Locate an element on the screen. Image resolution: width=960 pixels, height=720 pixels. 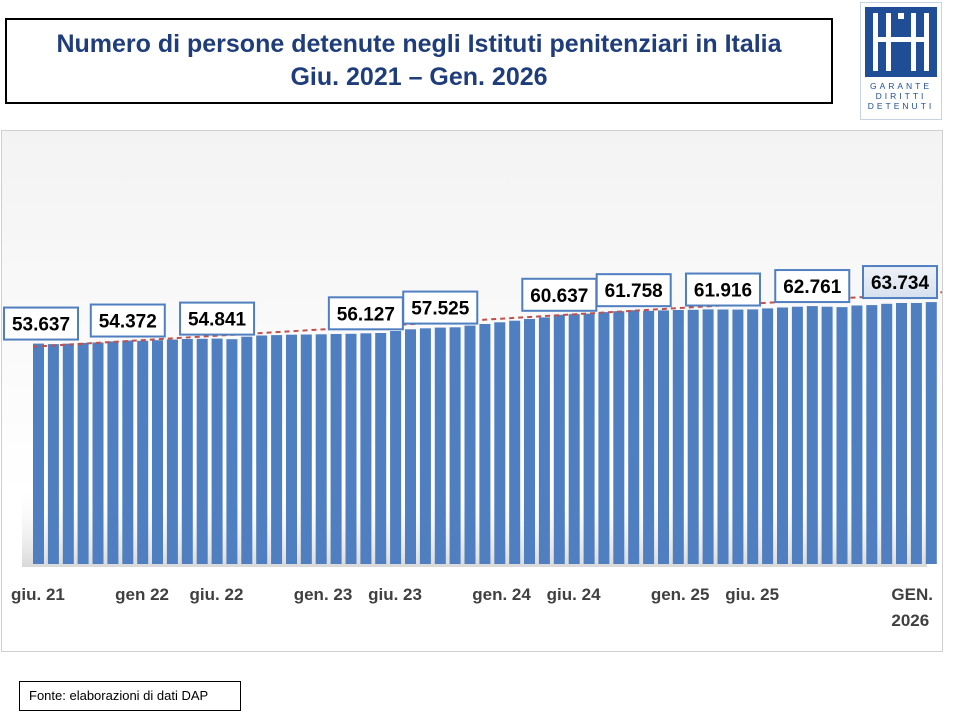
x-tick-label: giu. 25 is located at coordinates (752, 594).